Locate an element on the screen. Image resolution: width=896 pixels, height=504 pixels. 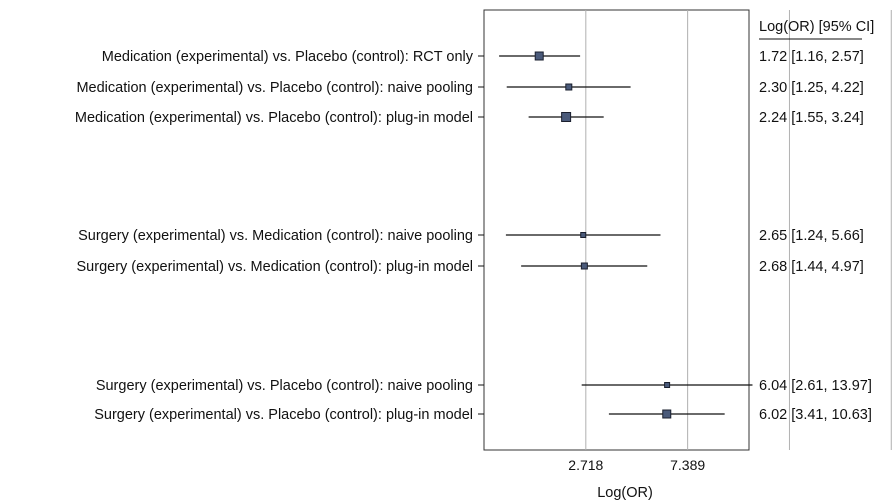
estimate-text: 2.65 [1.24, 5.66] is located at coordinates (811, 236).